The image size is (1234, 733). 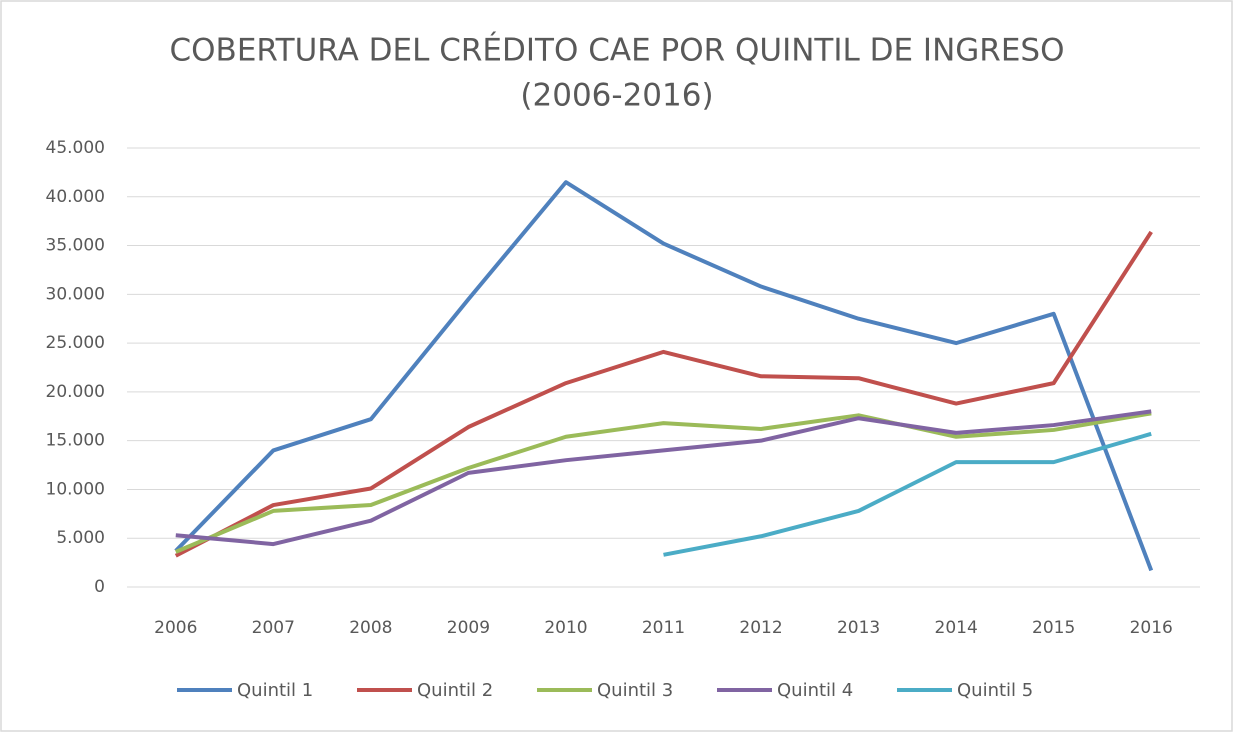 What do you see at coordinates (956, 628) in the screenshot?
I see `x-tick-label: 2014` at bounding box center [956, 628].